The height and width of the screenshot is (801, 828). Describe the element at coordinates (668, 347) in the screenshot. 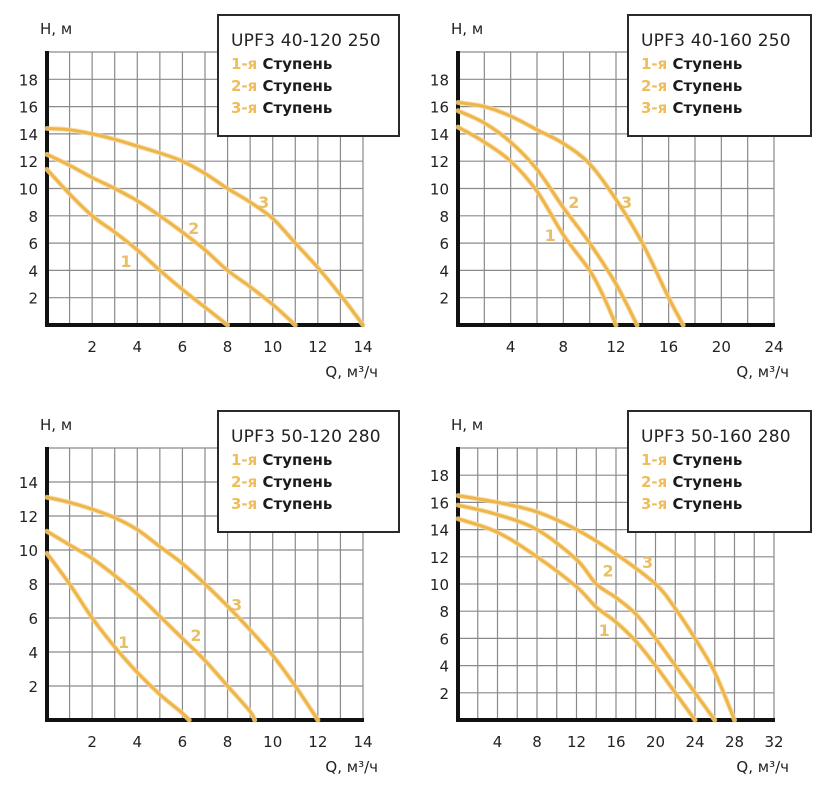

I see `x-tick-label: 16` at that location.